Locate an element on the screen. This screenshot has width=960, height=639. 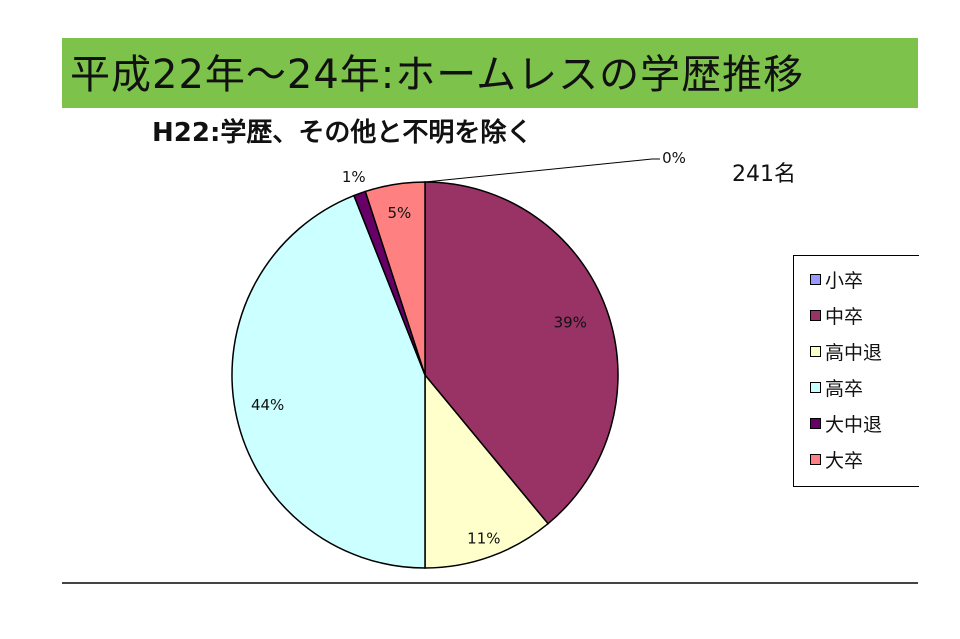
legend-item-1: 中卒 is located at coordinates (836, 315).